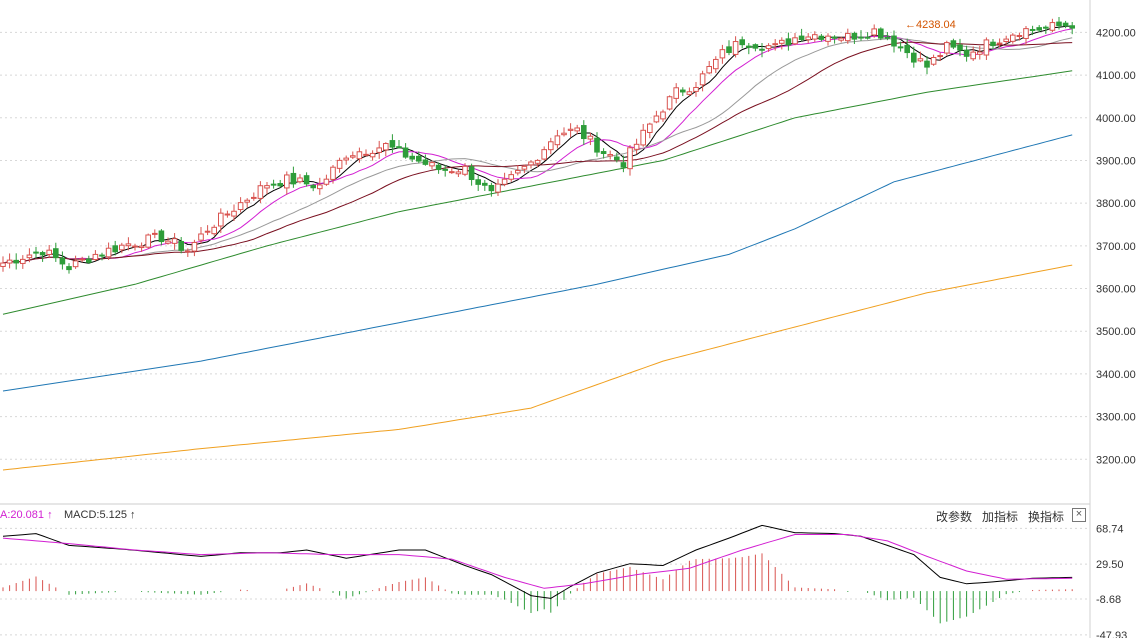 The height and width of the screenshot is (638, 1146). I want to click on switch-indicator-button: 换指标, so click(1046, 517).